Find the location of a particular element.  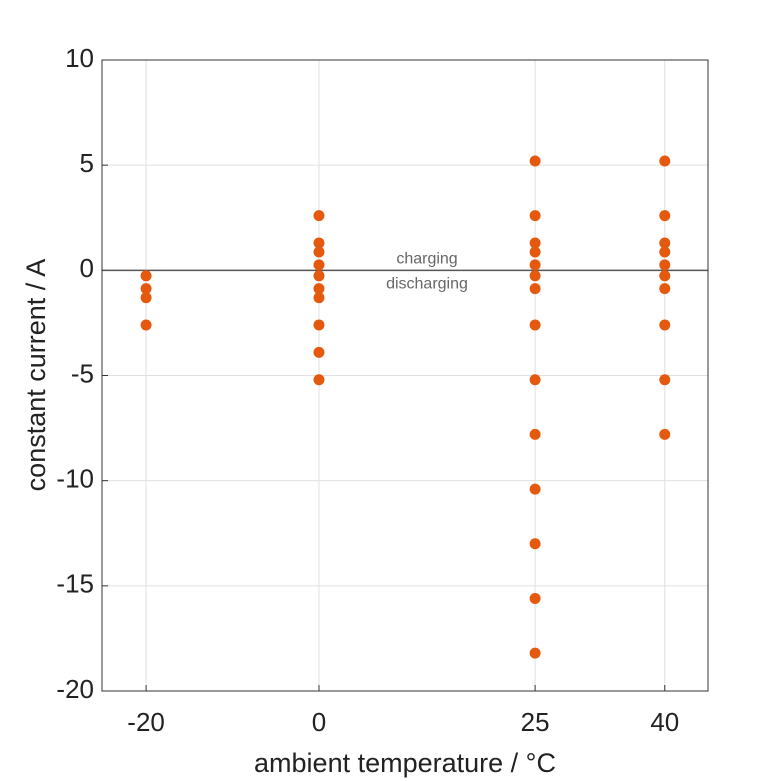

y-axis-label: constant current / A is located at coordinates (36, 375).